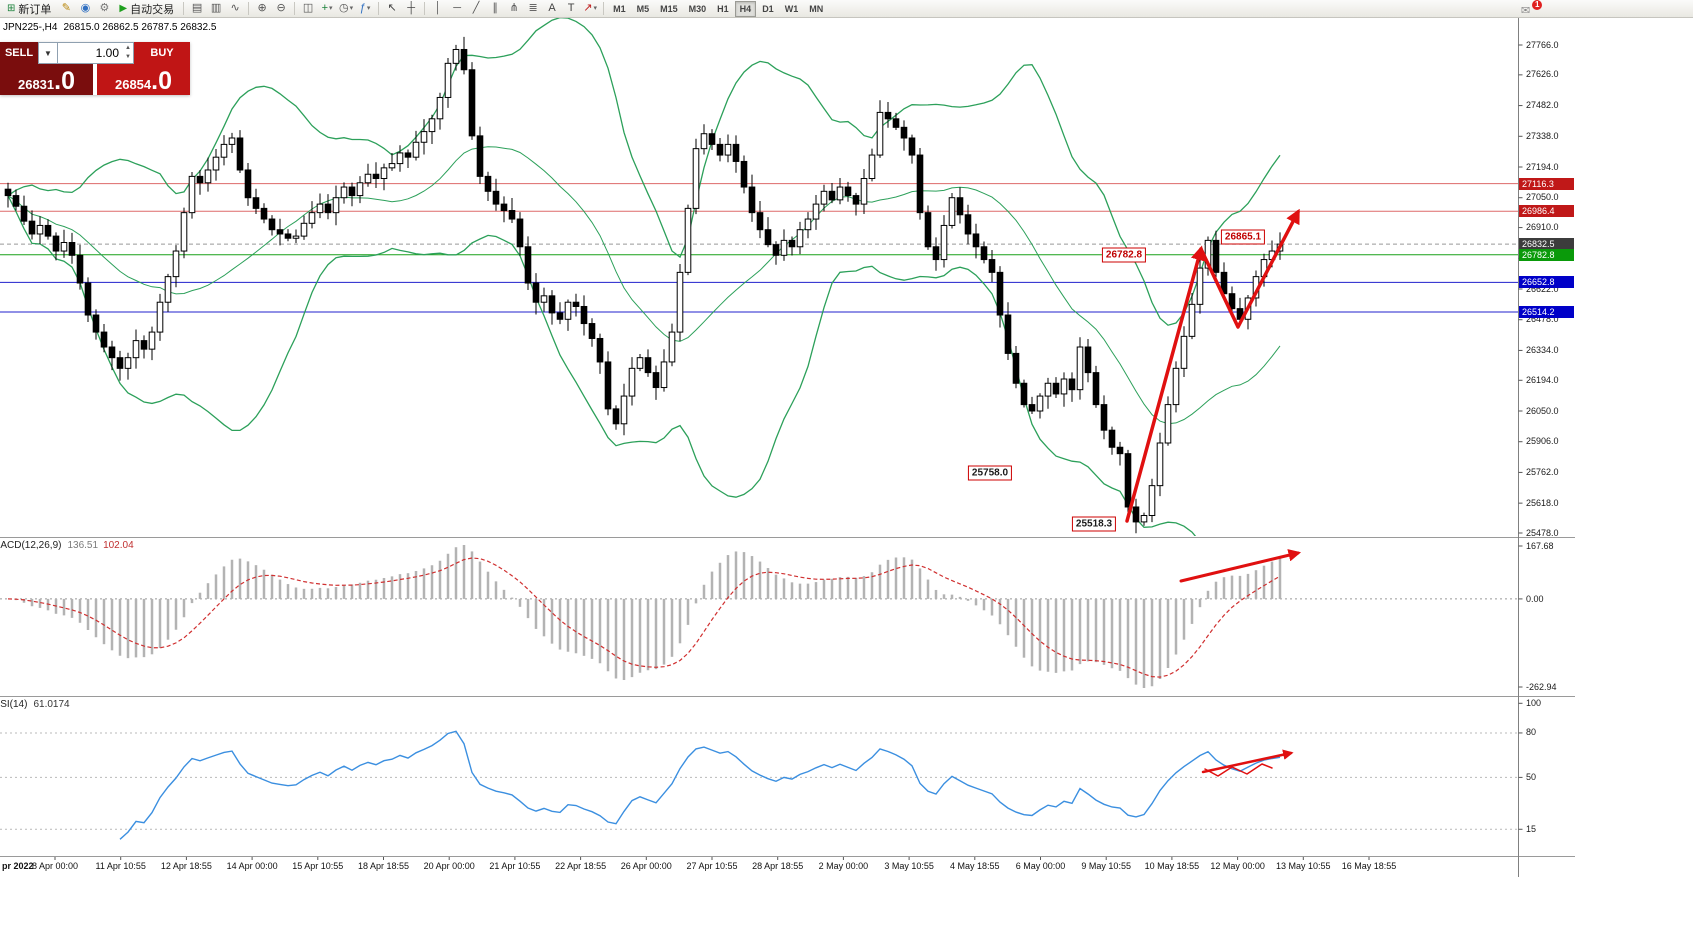  What do you see at coordinates (1526, 11) in the screenshot?
I see `envelope-icon: ✉` at bounding box center [1526, 11].